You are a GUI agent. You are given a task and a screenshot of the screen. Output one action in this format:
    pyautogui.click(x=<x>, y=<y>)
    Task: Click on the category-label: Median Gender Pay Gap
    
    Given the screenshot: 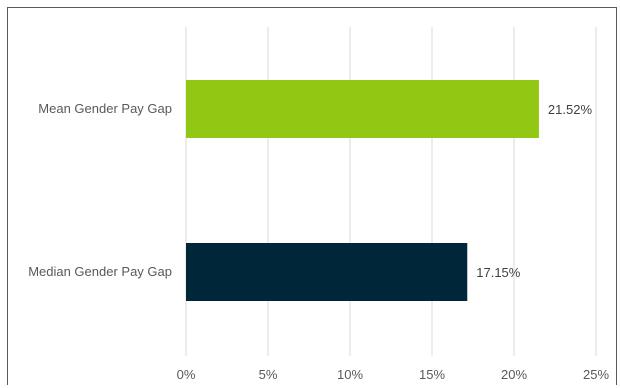 What is the action you would take?
    pyautogui.click(x=100, y=271)
    